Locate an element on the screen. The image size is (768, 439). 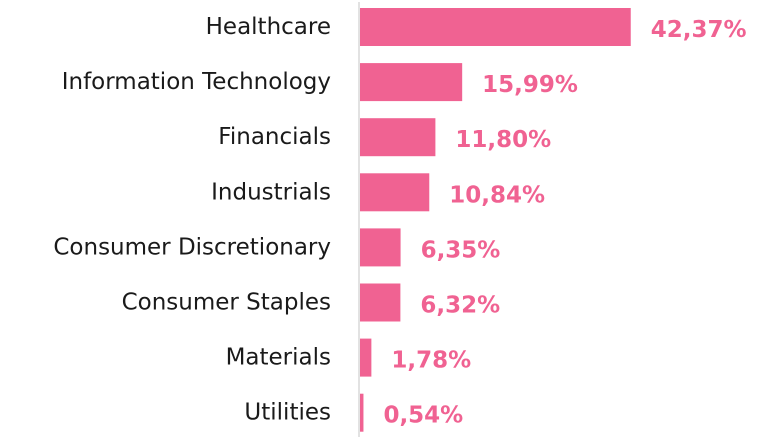
value-label: 6,35% is located at coordinates (461, 250).